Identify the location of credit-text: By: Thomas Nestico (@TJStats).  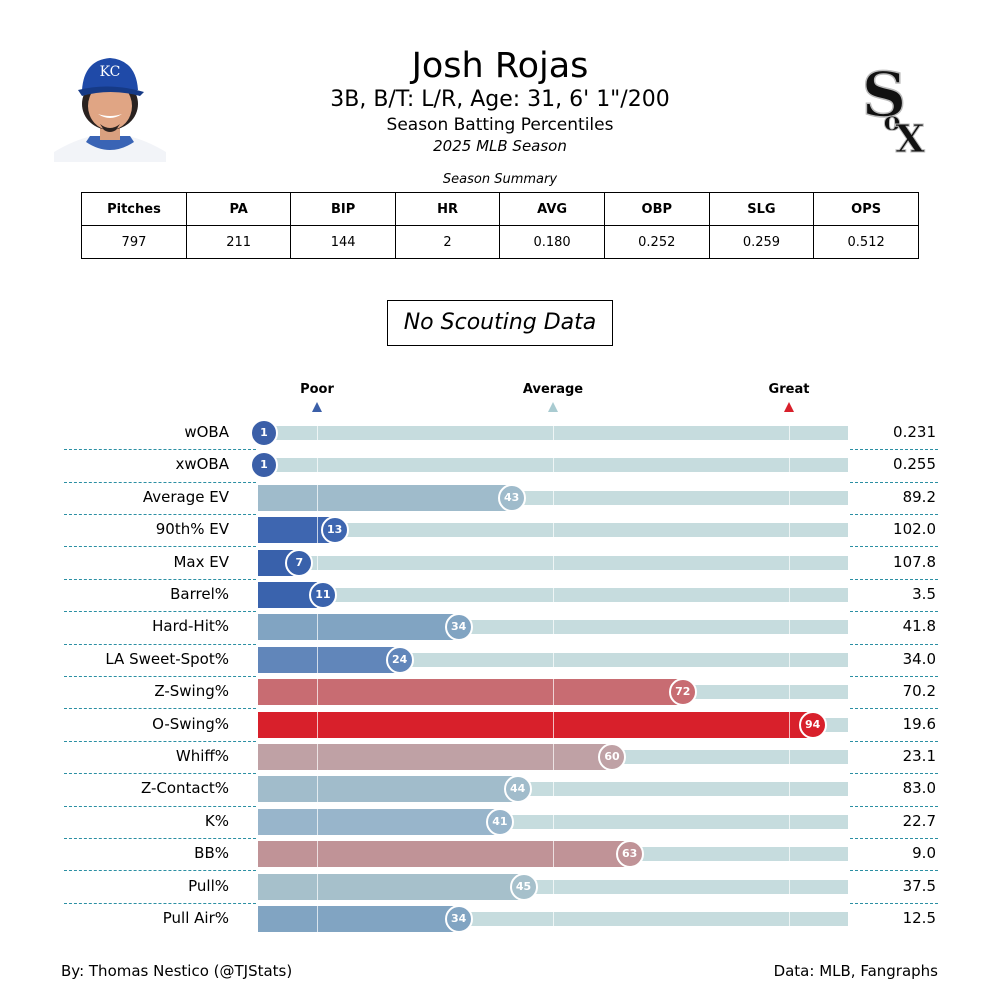
(177, 971).